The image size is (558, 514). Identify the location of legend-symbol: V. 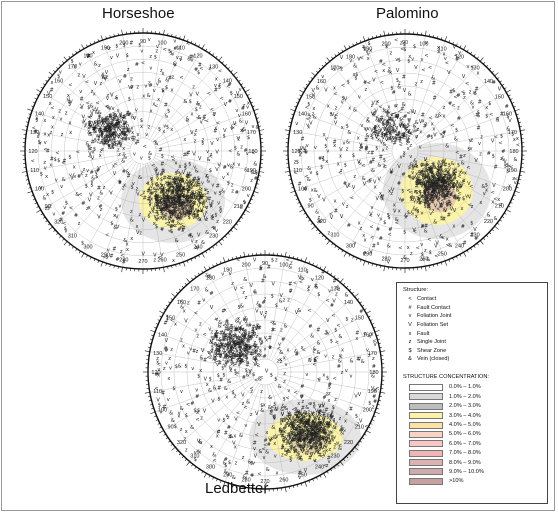
(410, 325).